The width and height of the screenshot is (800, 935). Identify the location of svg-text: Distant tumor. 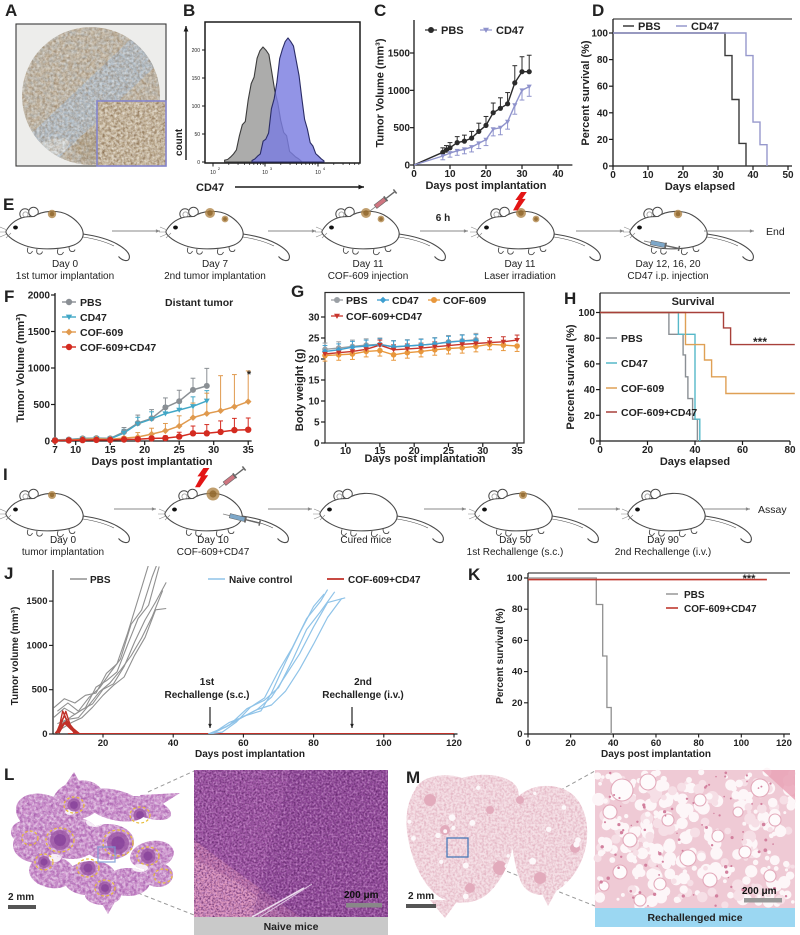
(199, 303).